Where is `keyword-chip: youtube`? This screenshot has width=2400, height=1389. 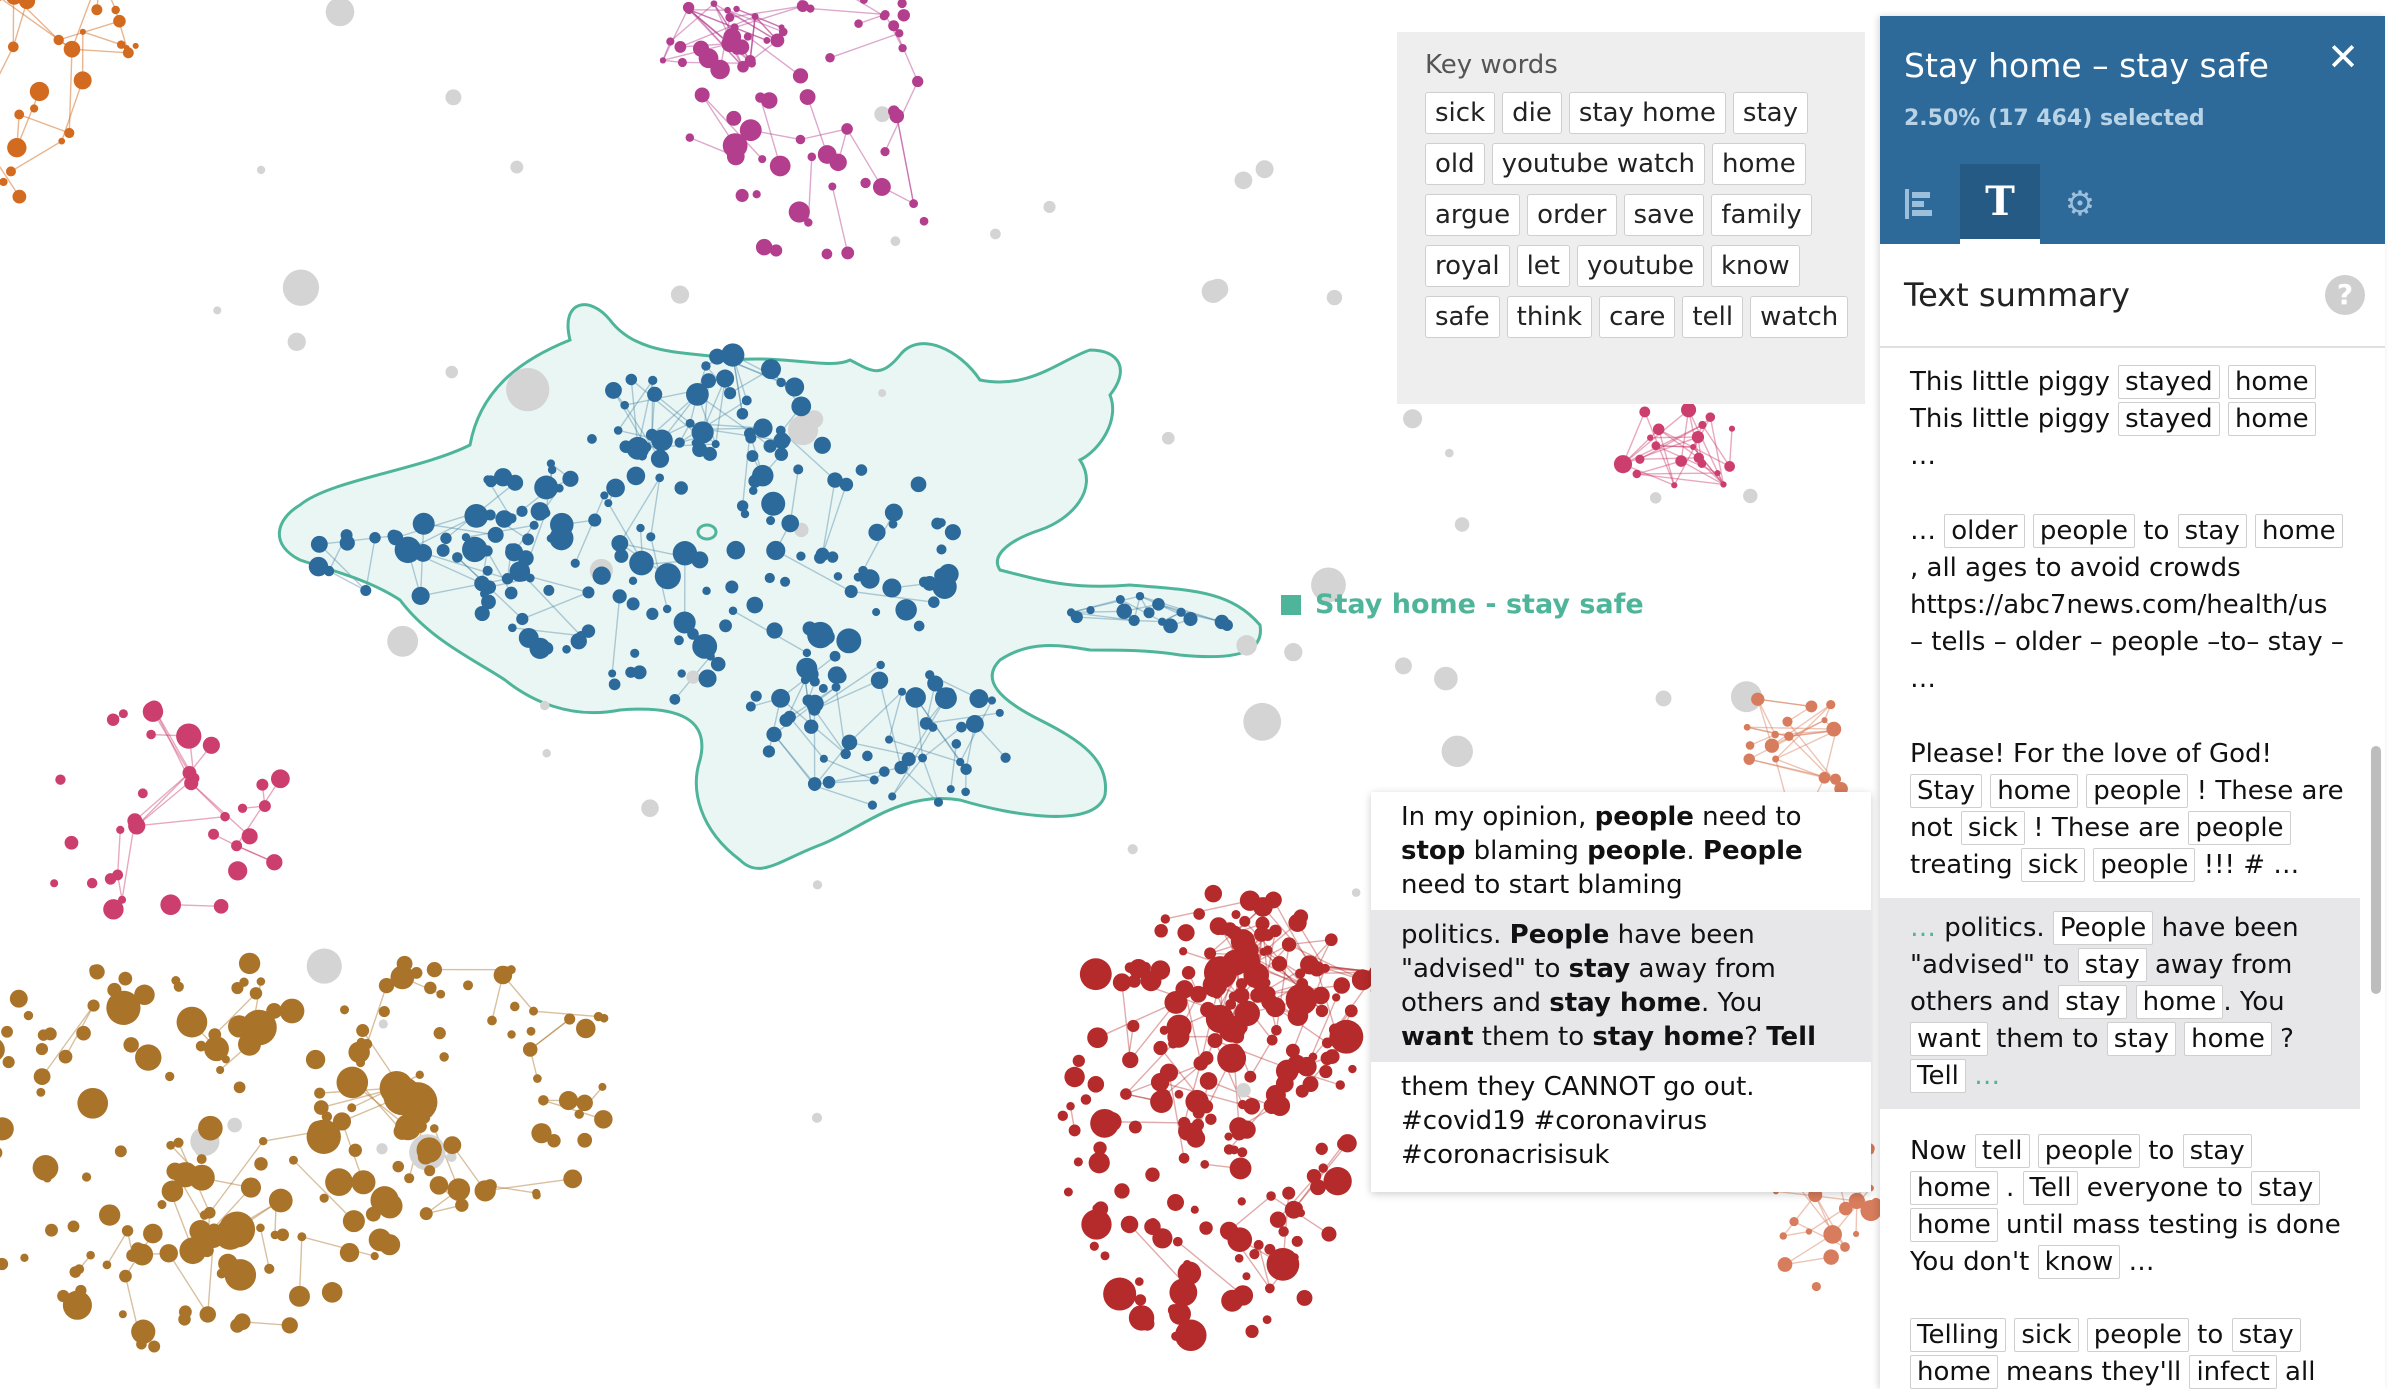 keyword-chip: youtube is located at coordinates (1640, 266).